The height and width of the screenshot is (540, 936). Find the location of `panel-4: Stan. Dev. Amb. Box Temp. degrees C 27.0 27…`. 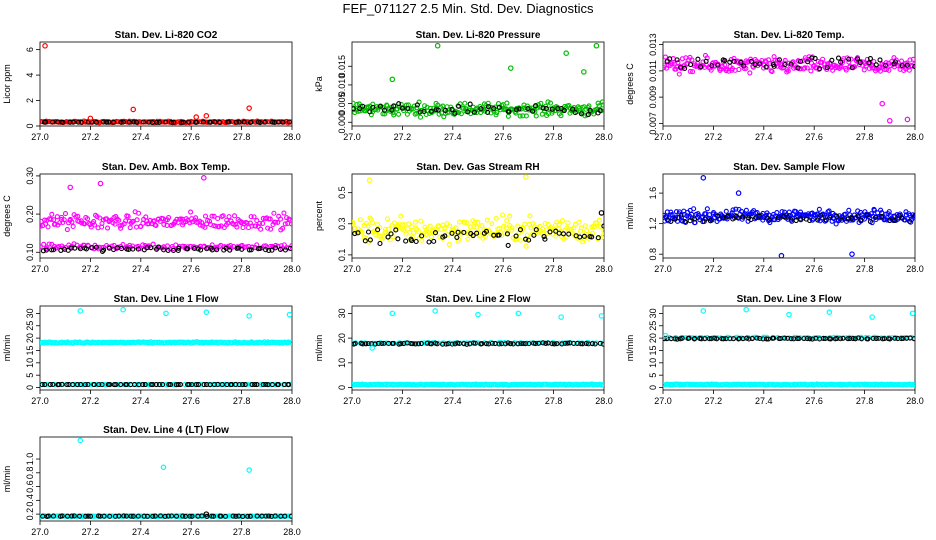

panel-4: Stan. Dev. Amb. Box Temp. degrees C 27.0 27… is located at coordinates (151, 218).